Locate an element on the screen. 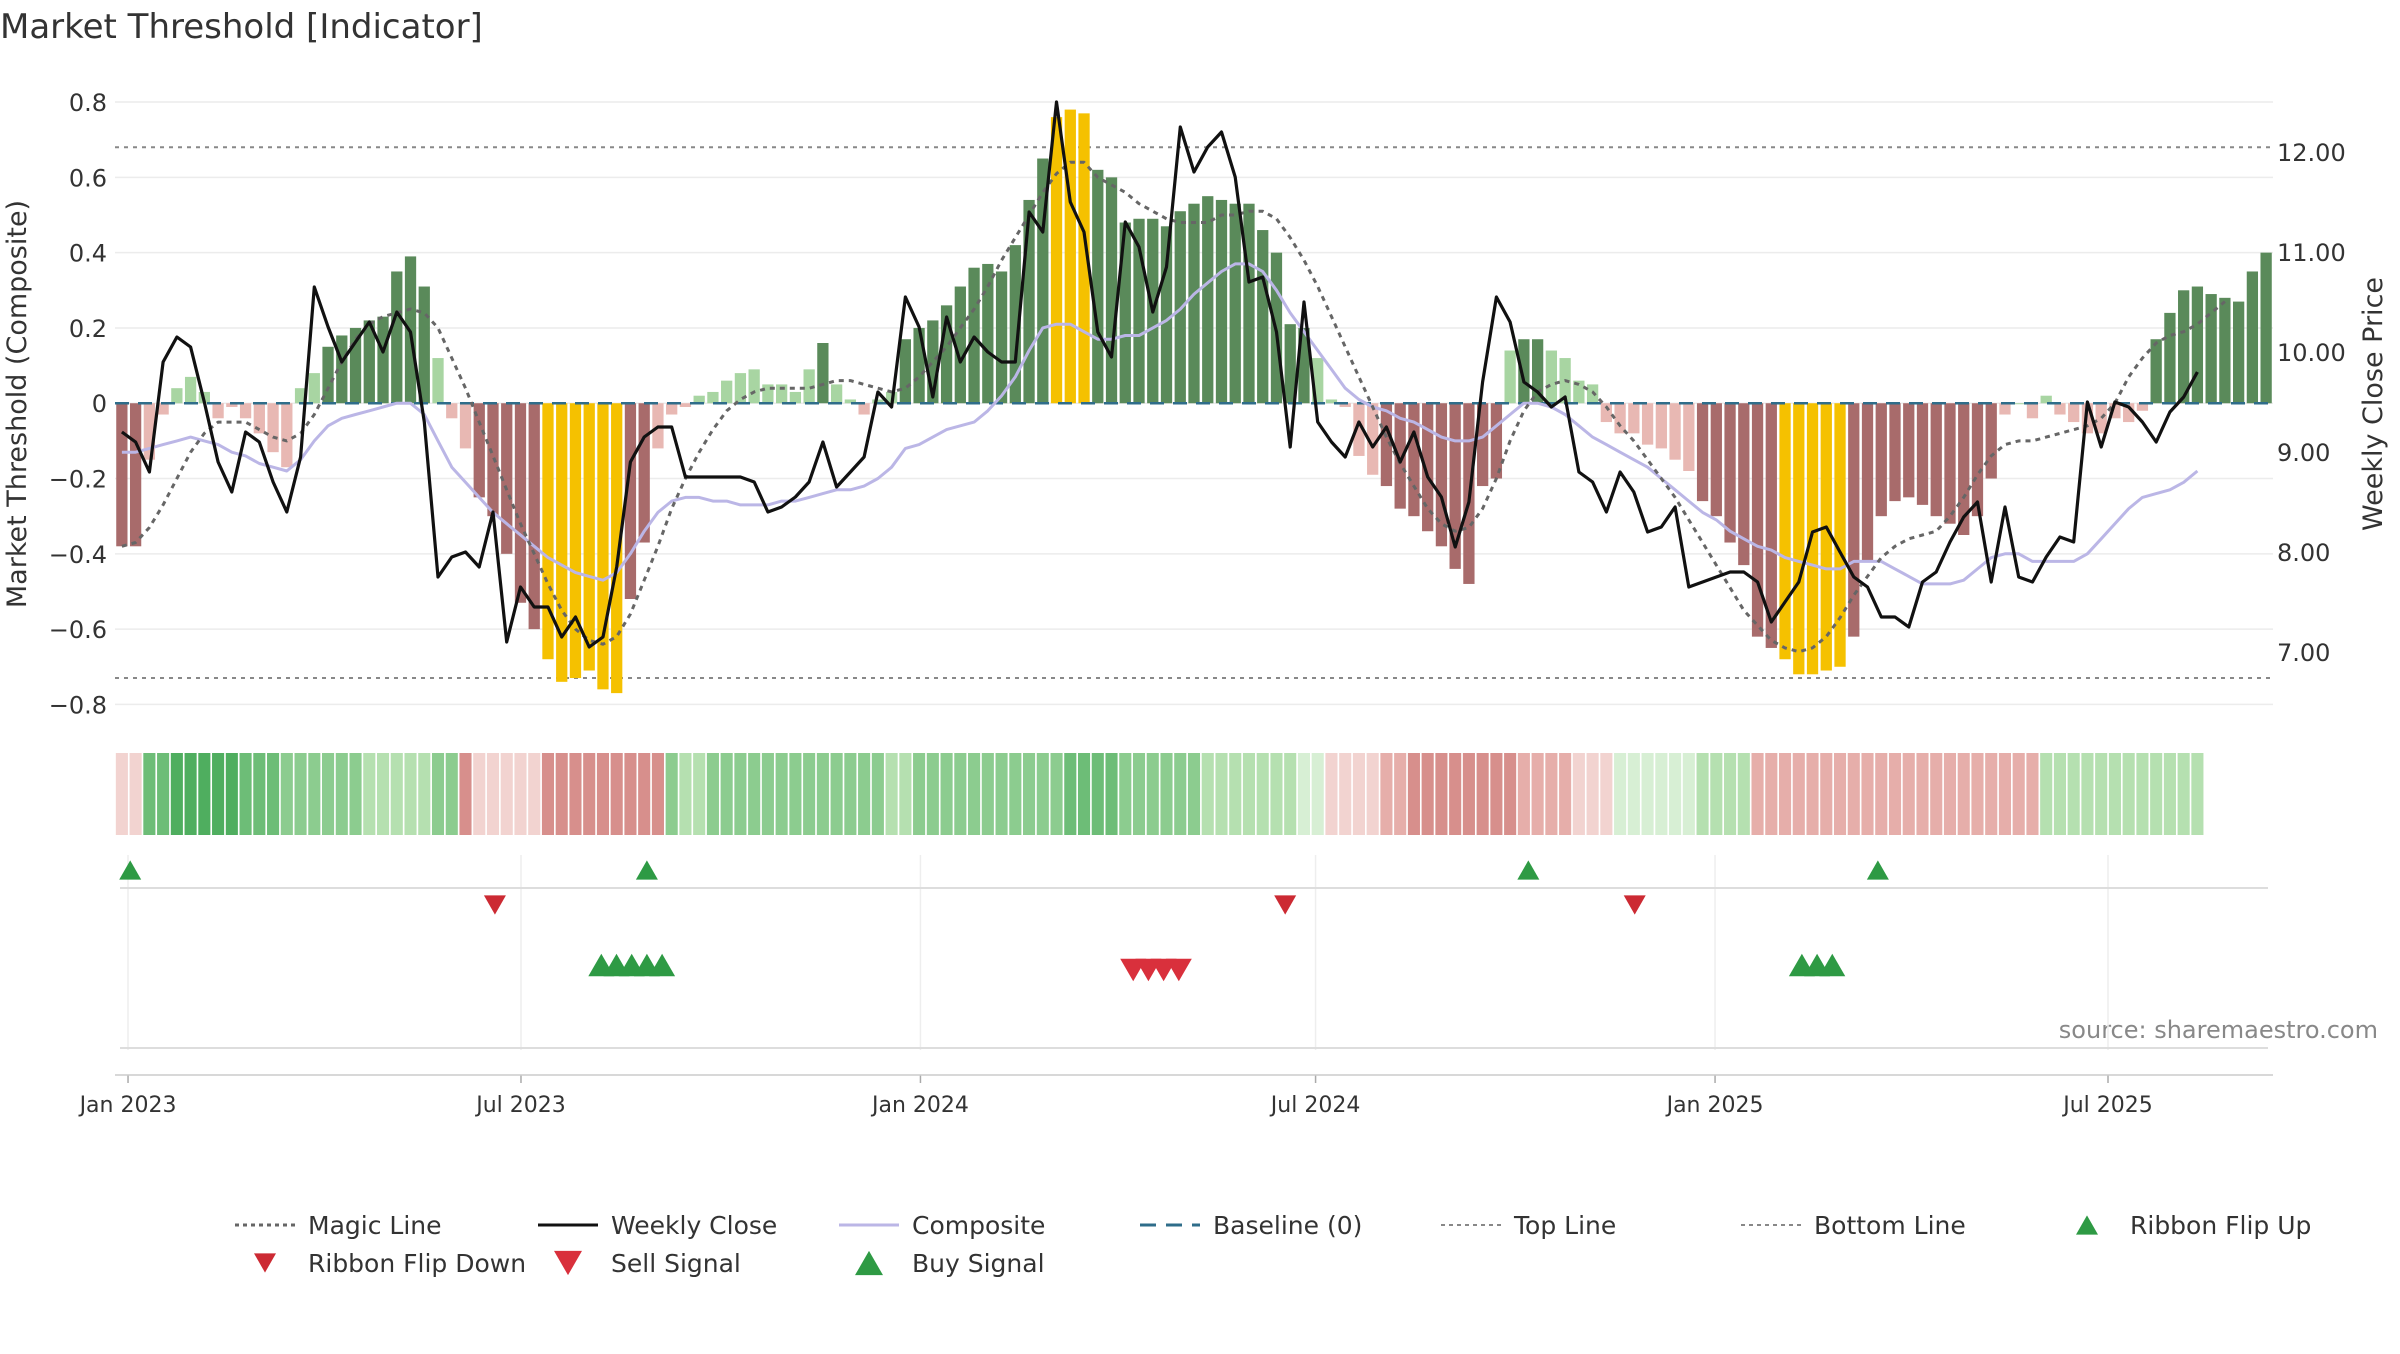 Image resolution: width=2400 pixels, height=1354 pixels. sell-signal-marker is located at coordinates (1178, 970).